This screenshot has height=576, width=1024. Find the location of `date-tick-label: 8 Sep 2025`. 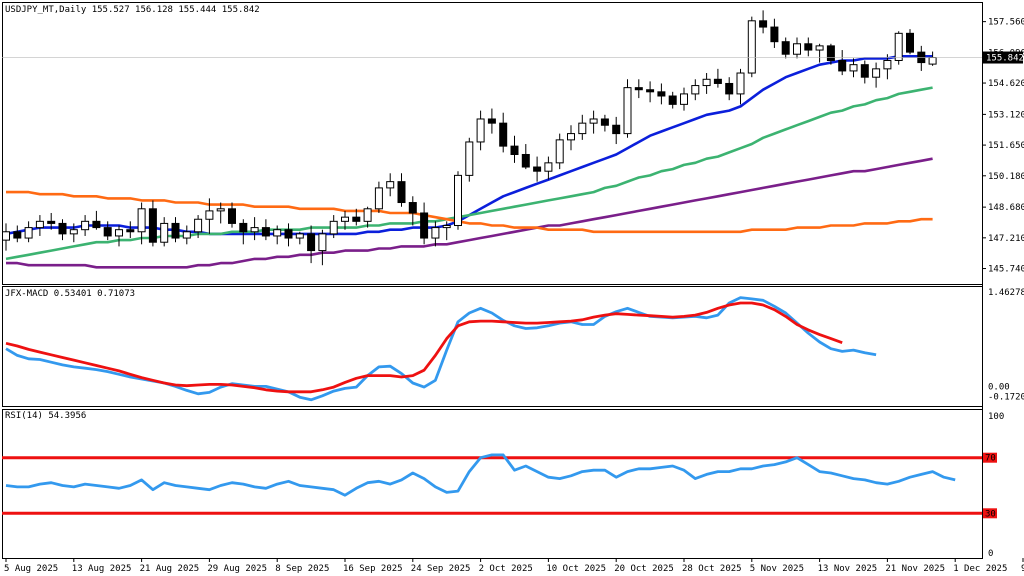

date-tick-label: 8 Sep 2025 is located at coordinates (302, 569).